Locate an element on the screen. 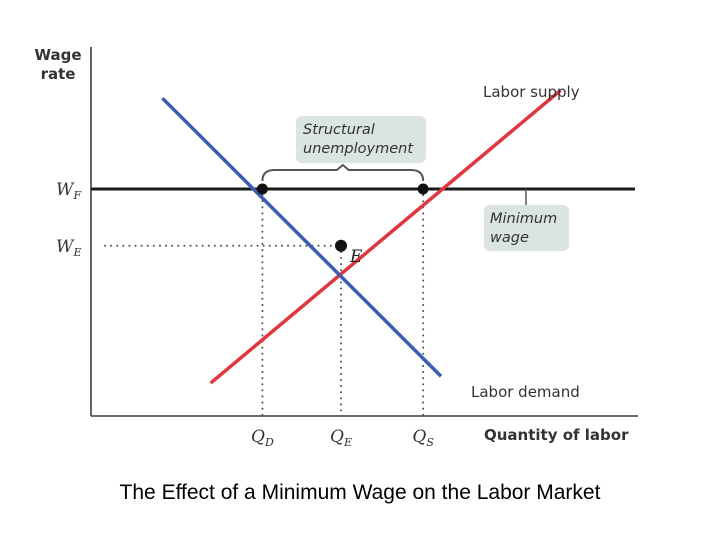  y-tick-we: WE is located at coordinates (69, 248).